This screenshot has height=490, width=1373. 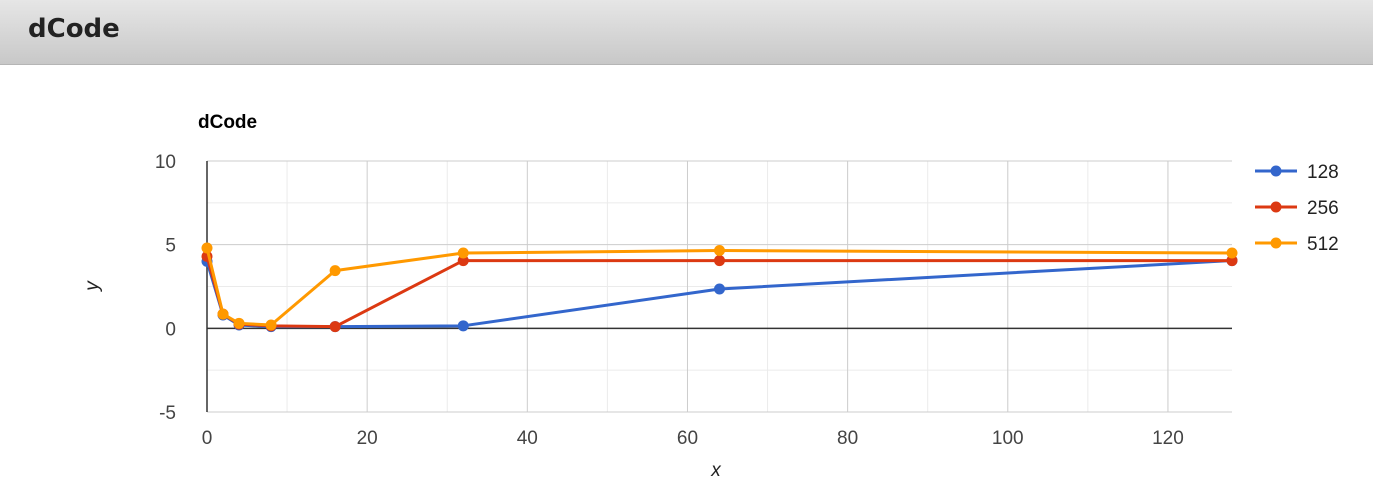 I want to click on chart-title: dCode, so click(x=227, y=122).